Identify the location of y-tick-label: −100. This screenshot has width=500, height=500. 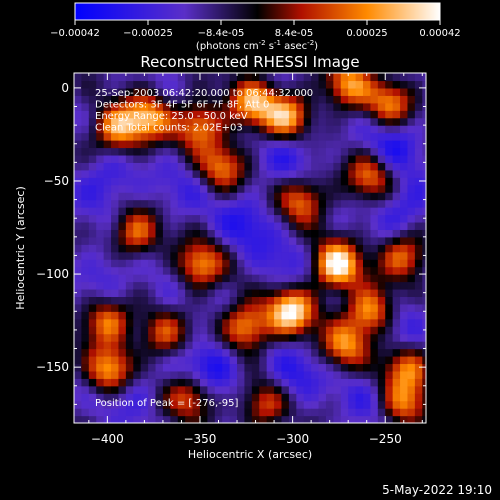
(52, 274).